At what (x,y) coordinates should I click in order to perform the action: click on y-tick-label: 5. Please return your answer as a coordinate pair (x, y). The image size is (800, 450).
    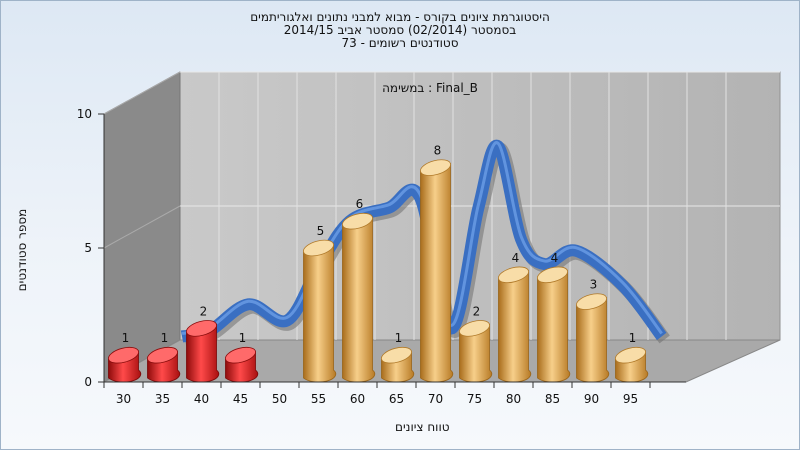
    Looking at the image, I should click on (88, 248).